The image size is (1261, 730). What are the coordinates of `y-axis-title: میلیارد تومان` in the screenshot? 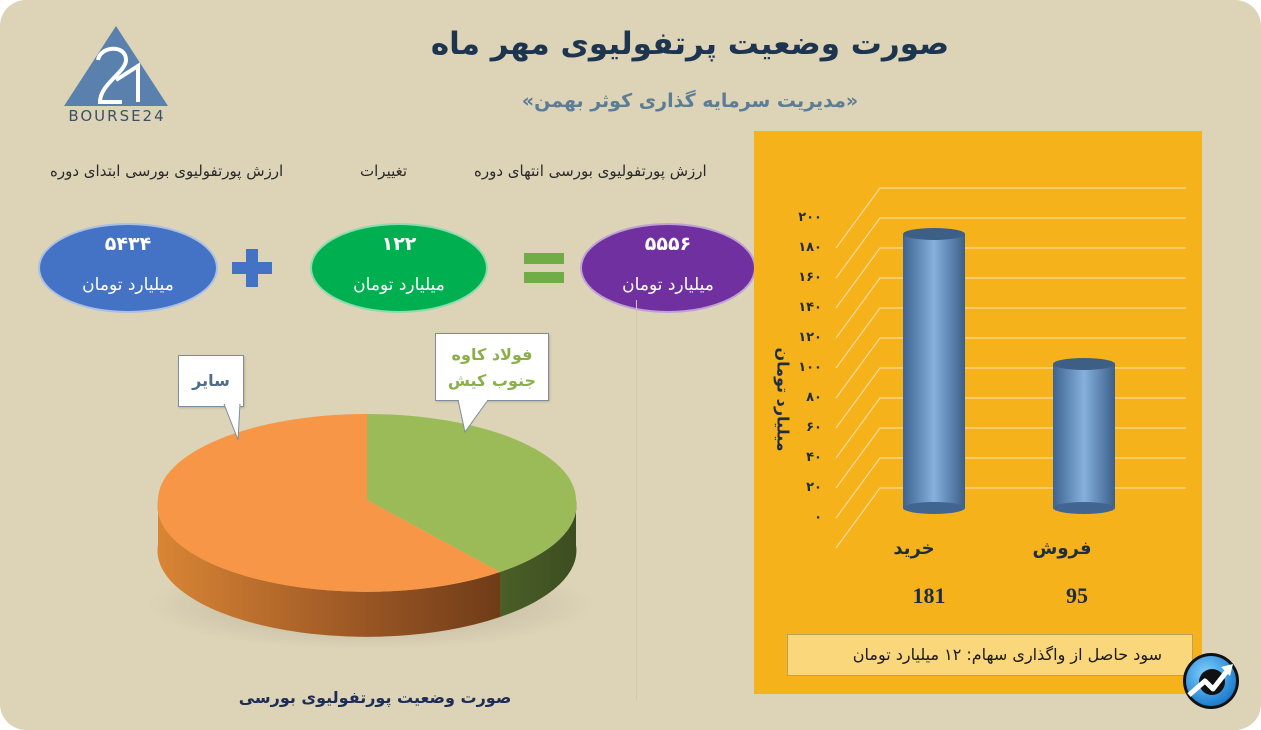 It's located at (783, 399).